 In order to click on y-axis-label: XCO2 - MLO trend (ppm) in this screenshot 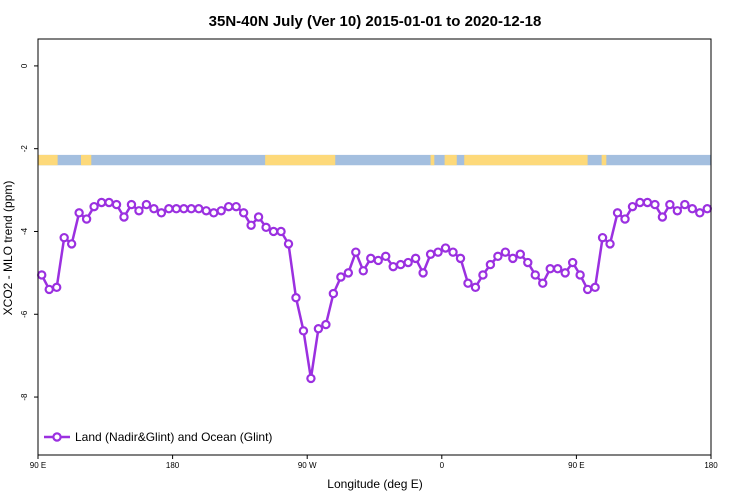, I will do `click(8, 248)`.